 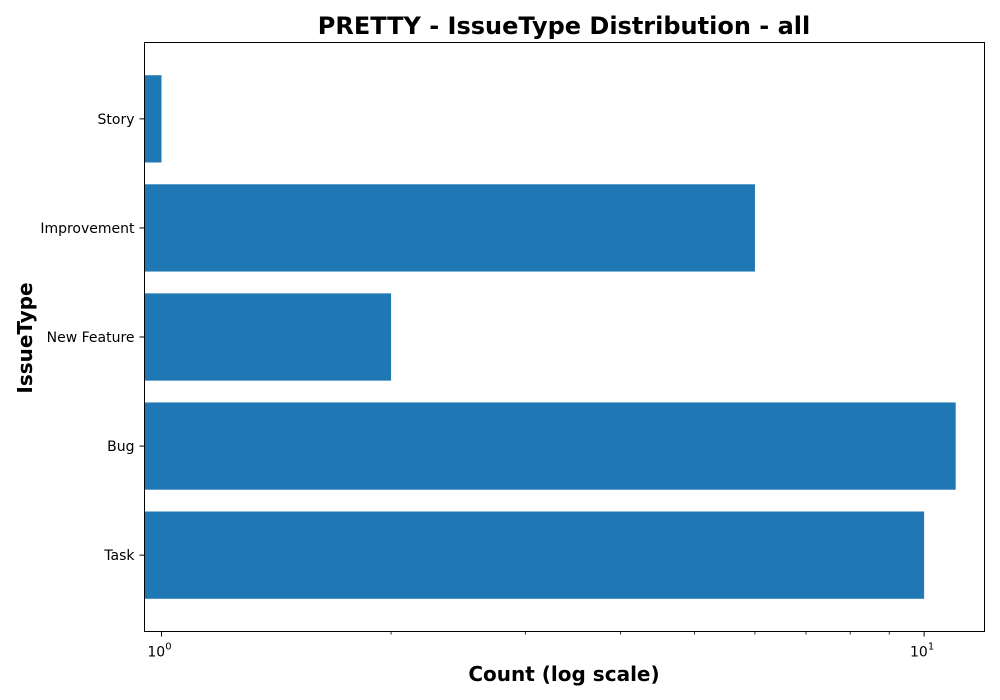 I want to click on bar-improvement, so click(x=449, y=228).